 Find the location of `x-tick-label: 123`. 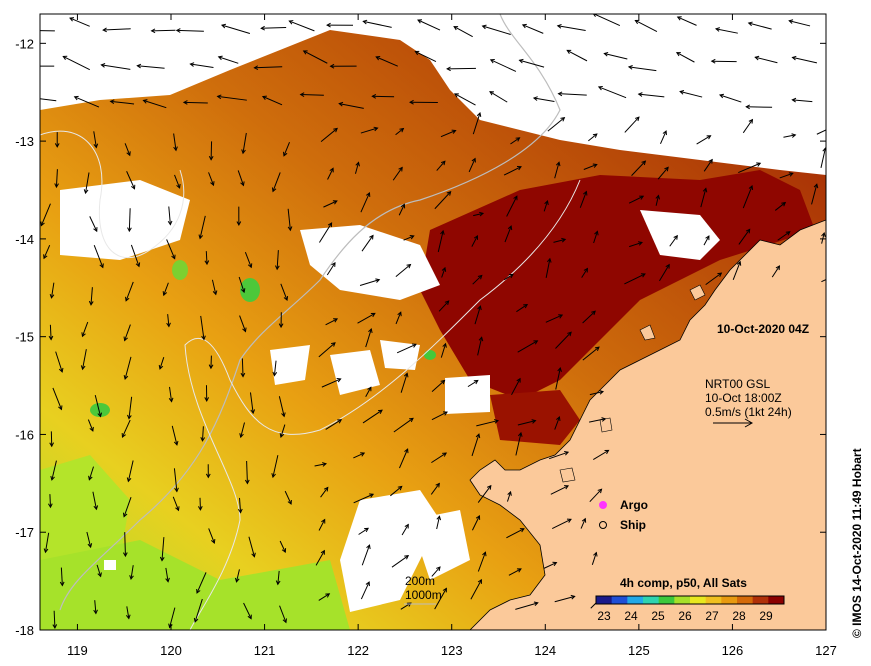

x-tick-label: 123 is located at coordinates (452, 650).